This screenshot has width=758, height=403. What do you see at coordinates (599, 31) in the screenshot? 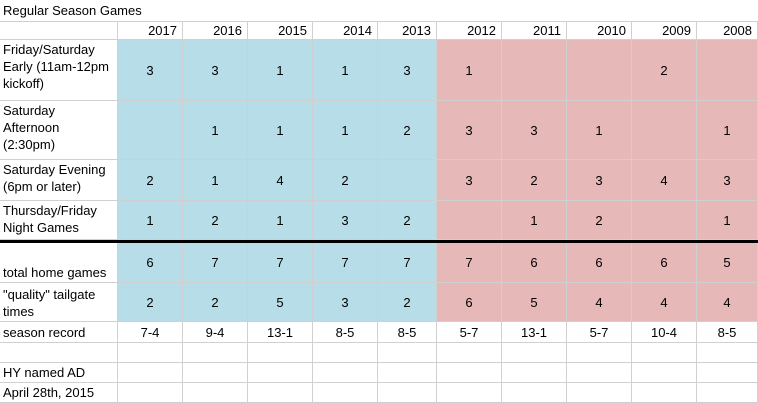
I see `year-header-cell: 2010` at bounding box center [599, 31].